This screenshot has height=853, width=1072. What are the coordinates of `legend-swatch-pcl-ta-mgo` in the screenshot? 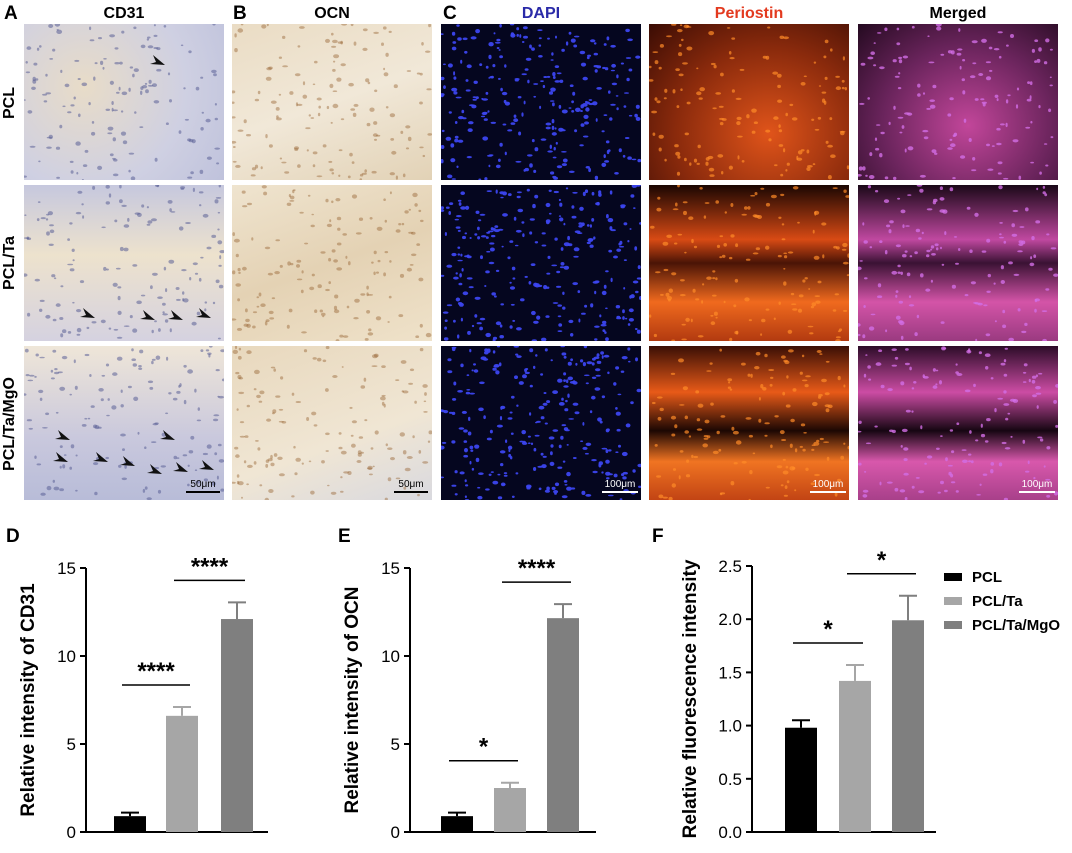 It's located at (953, 625).